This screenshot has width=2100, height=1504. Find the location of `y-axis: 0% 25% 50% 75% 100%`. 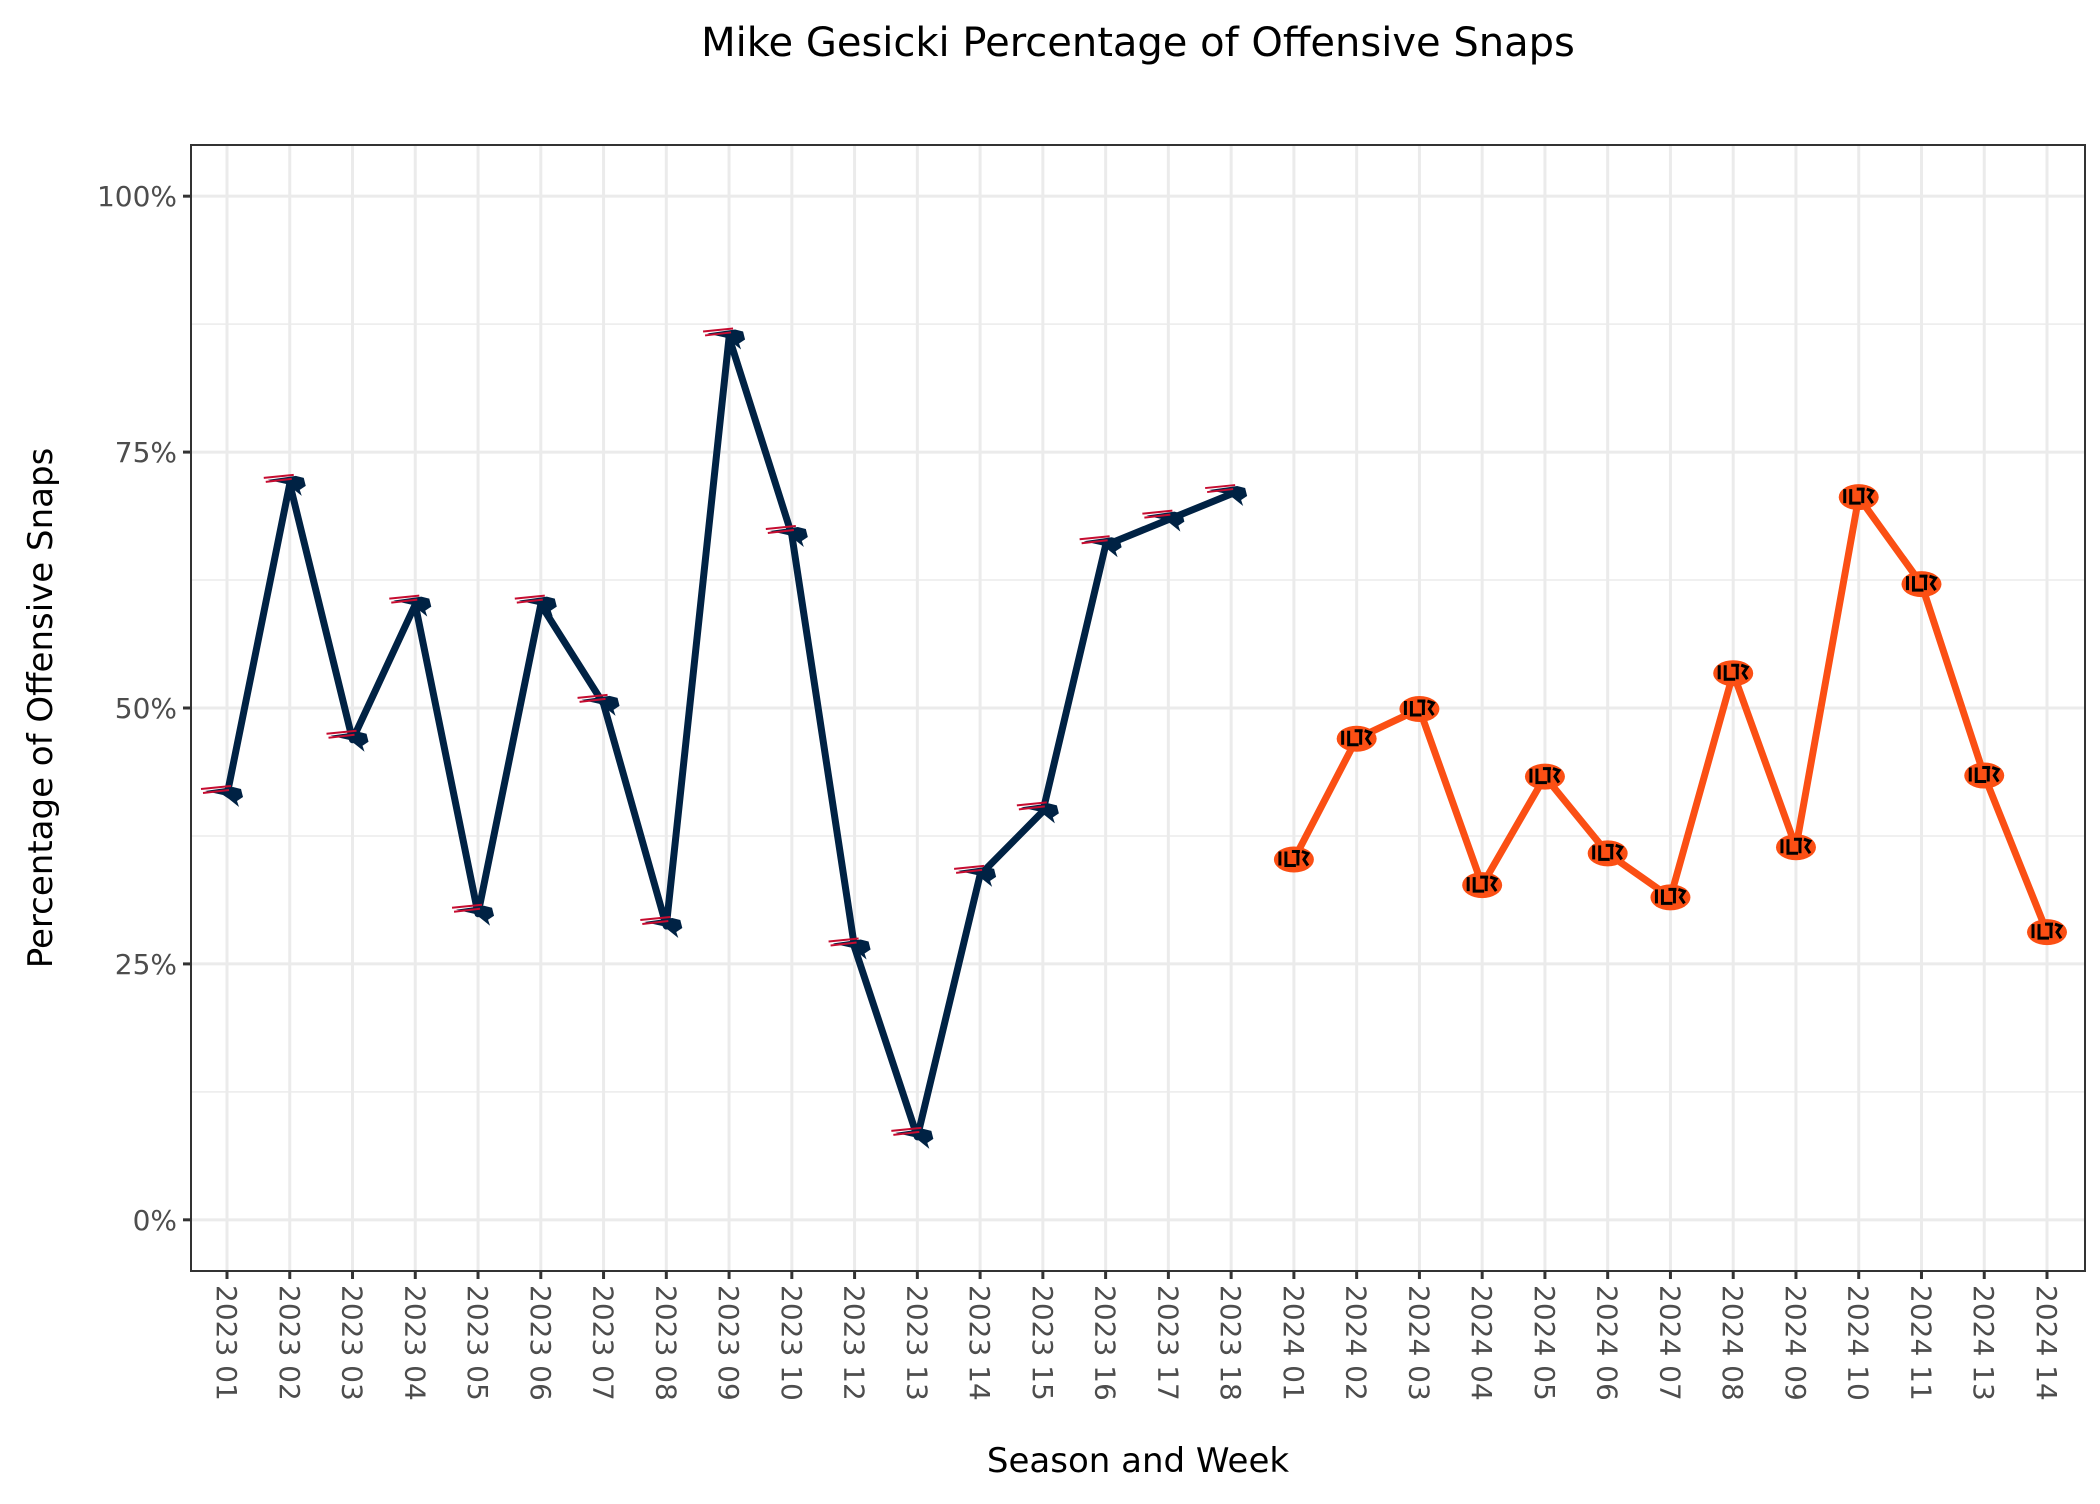

y-axis: 0% 25% 50% 75% 100% is located at coordinates (144, 708).